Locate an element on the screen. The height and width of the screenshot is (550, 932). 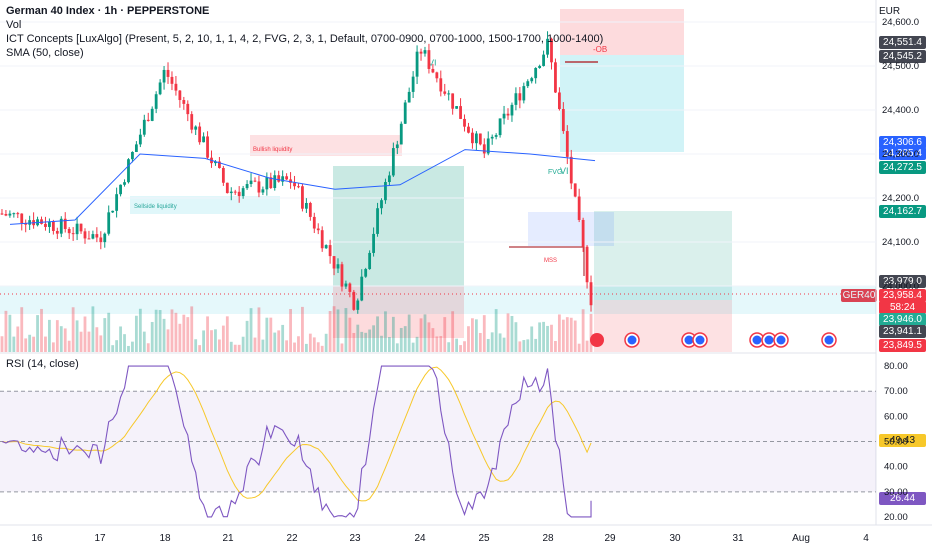
sma-line is located at coordinates (302, 187).